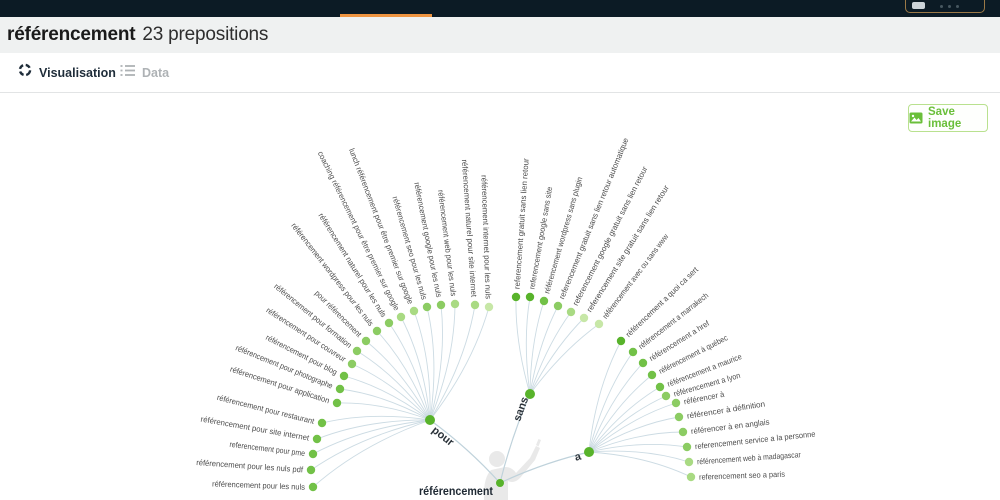 This screenshot has width=1000, height=500. Describe the element at coordinates (127, 73) in the screenshot. I see `list-icon` at that location.